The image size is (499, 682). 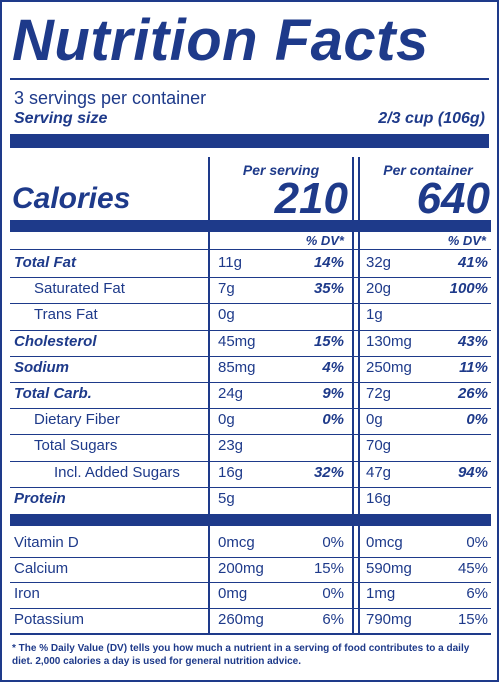 I want to click on container-dv: 43%, so click(x=472, y=341).